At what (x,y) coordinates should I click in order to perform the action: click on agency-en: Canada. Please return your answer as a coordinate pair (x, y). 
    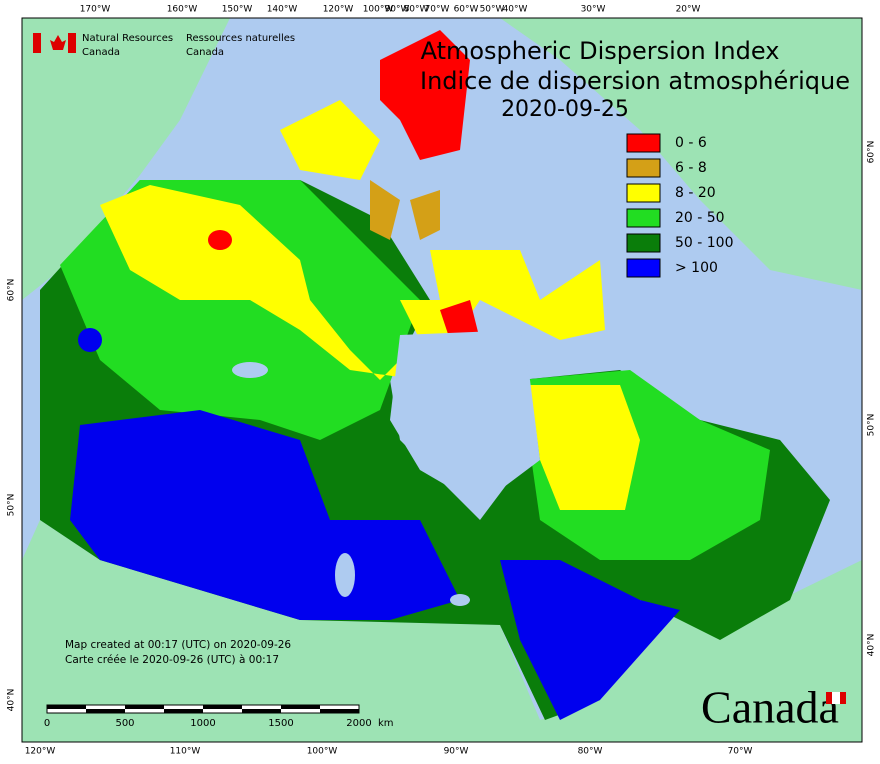
    Looking at the image, I should click on (101, 52).